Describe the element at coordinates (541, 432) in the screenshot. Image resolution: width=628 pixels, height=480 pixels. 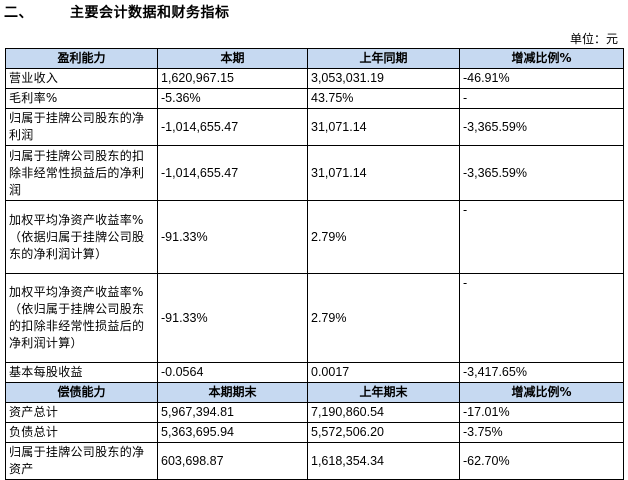
I see `change-value: -3.75%` at that location.